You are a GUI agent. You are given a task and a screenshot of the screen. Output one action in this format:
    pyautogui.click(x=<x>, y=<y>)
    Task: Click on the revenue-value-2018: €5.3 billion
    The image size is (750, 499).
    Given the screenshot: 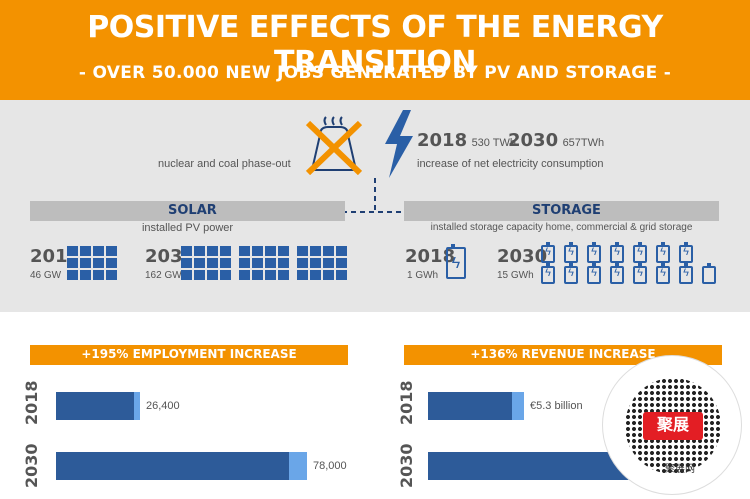 What is the action you would take?
    pyautogui.click(x=556, y=406)
    